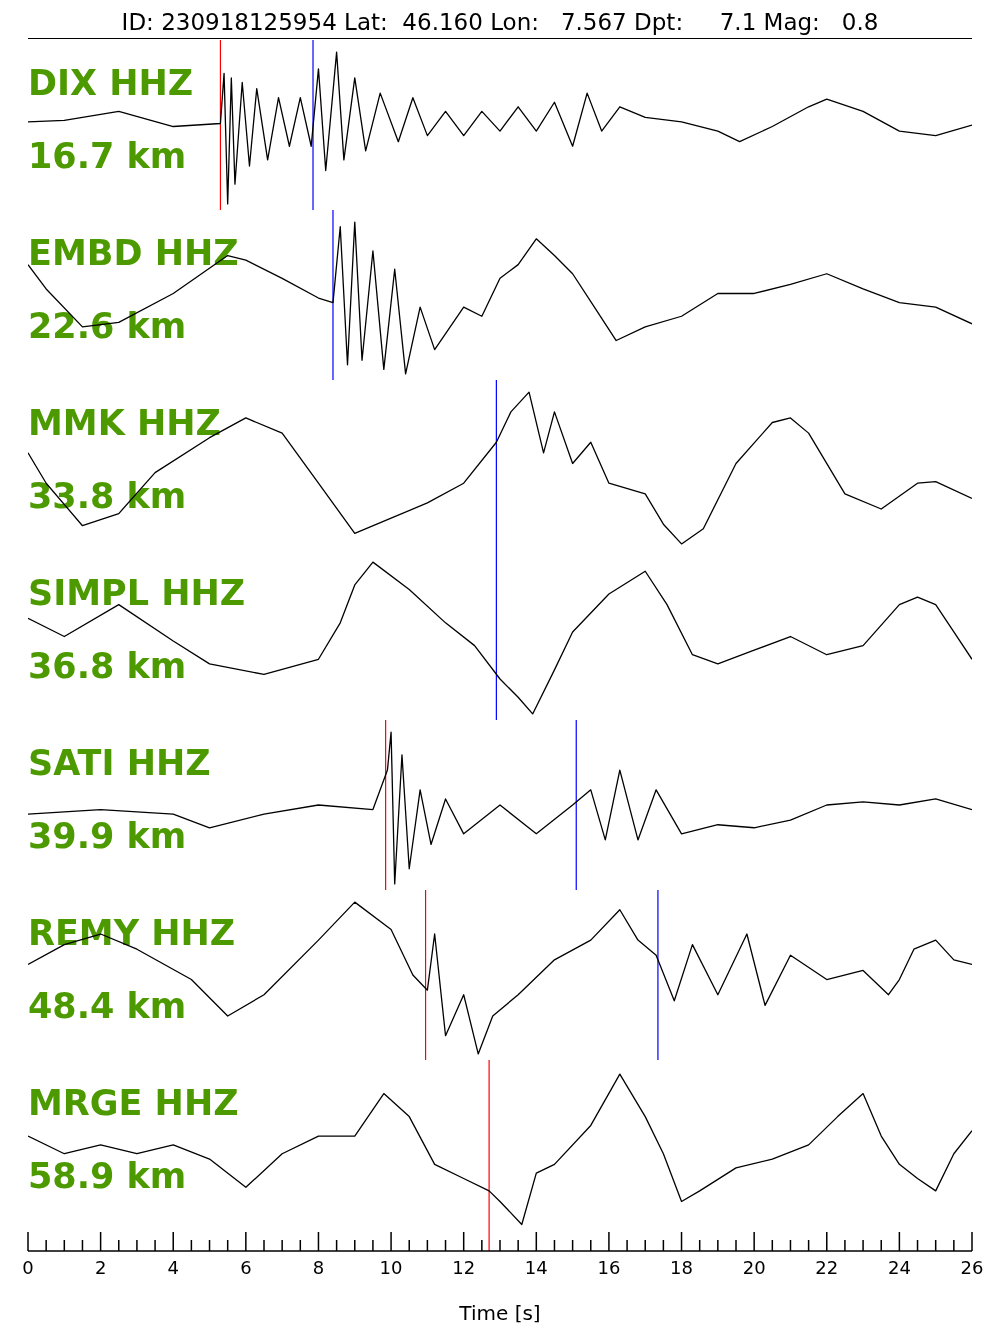 The height and width of the screenshot is (1333, 1000). I want to click on x-tick-label: 14, so click(536, 1268).